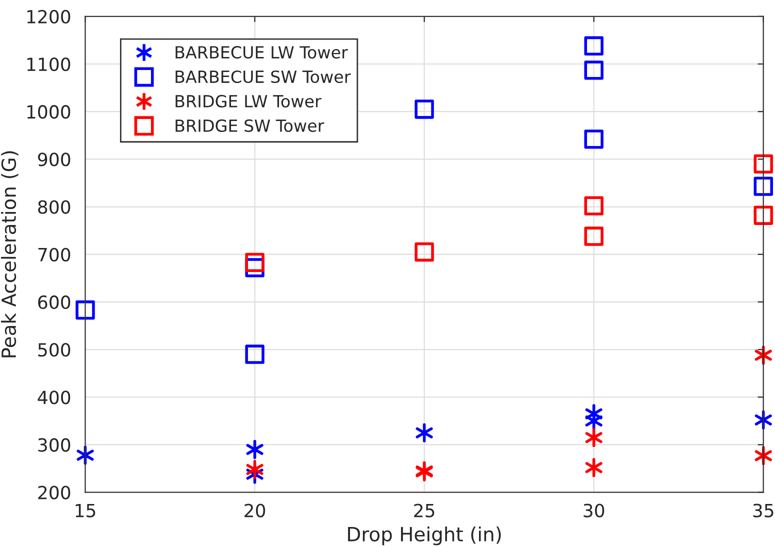 This screenshot has height=547, width=775. Describe the element at coordinates (54, 397) in the screenshot. I see `y-tick-label: 400` at that location.